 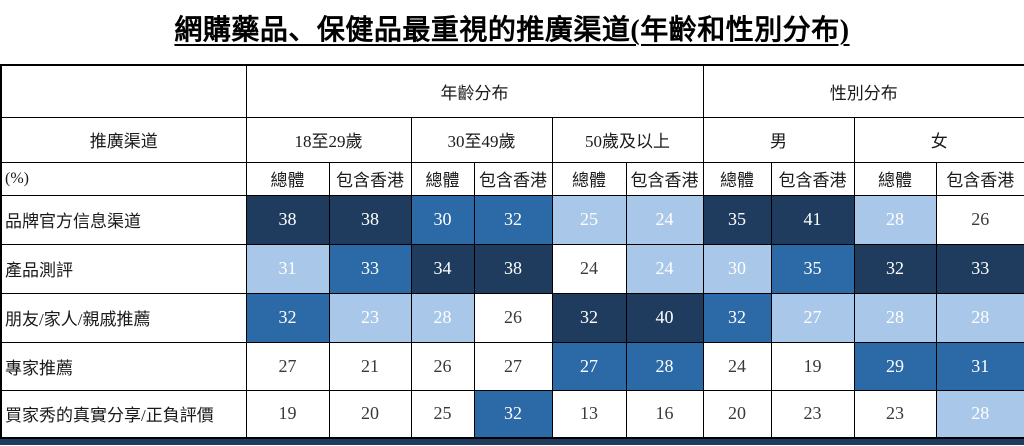 I want to click on corner-cell, so click(x=123, y=91).